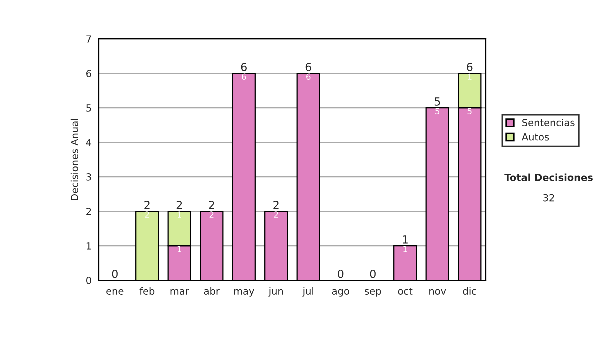 This screenshot has width=600, height=340. I want to click on legend-label: Autos, so click(536, 137).